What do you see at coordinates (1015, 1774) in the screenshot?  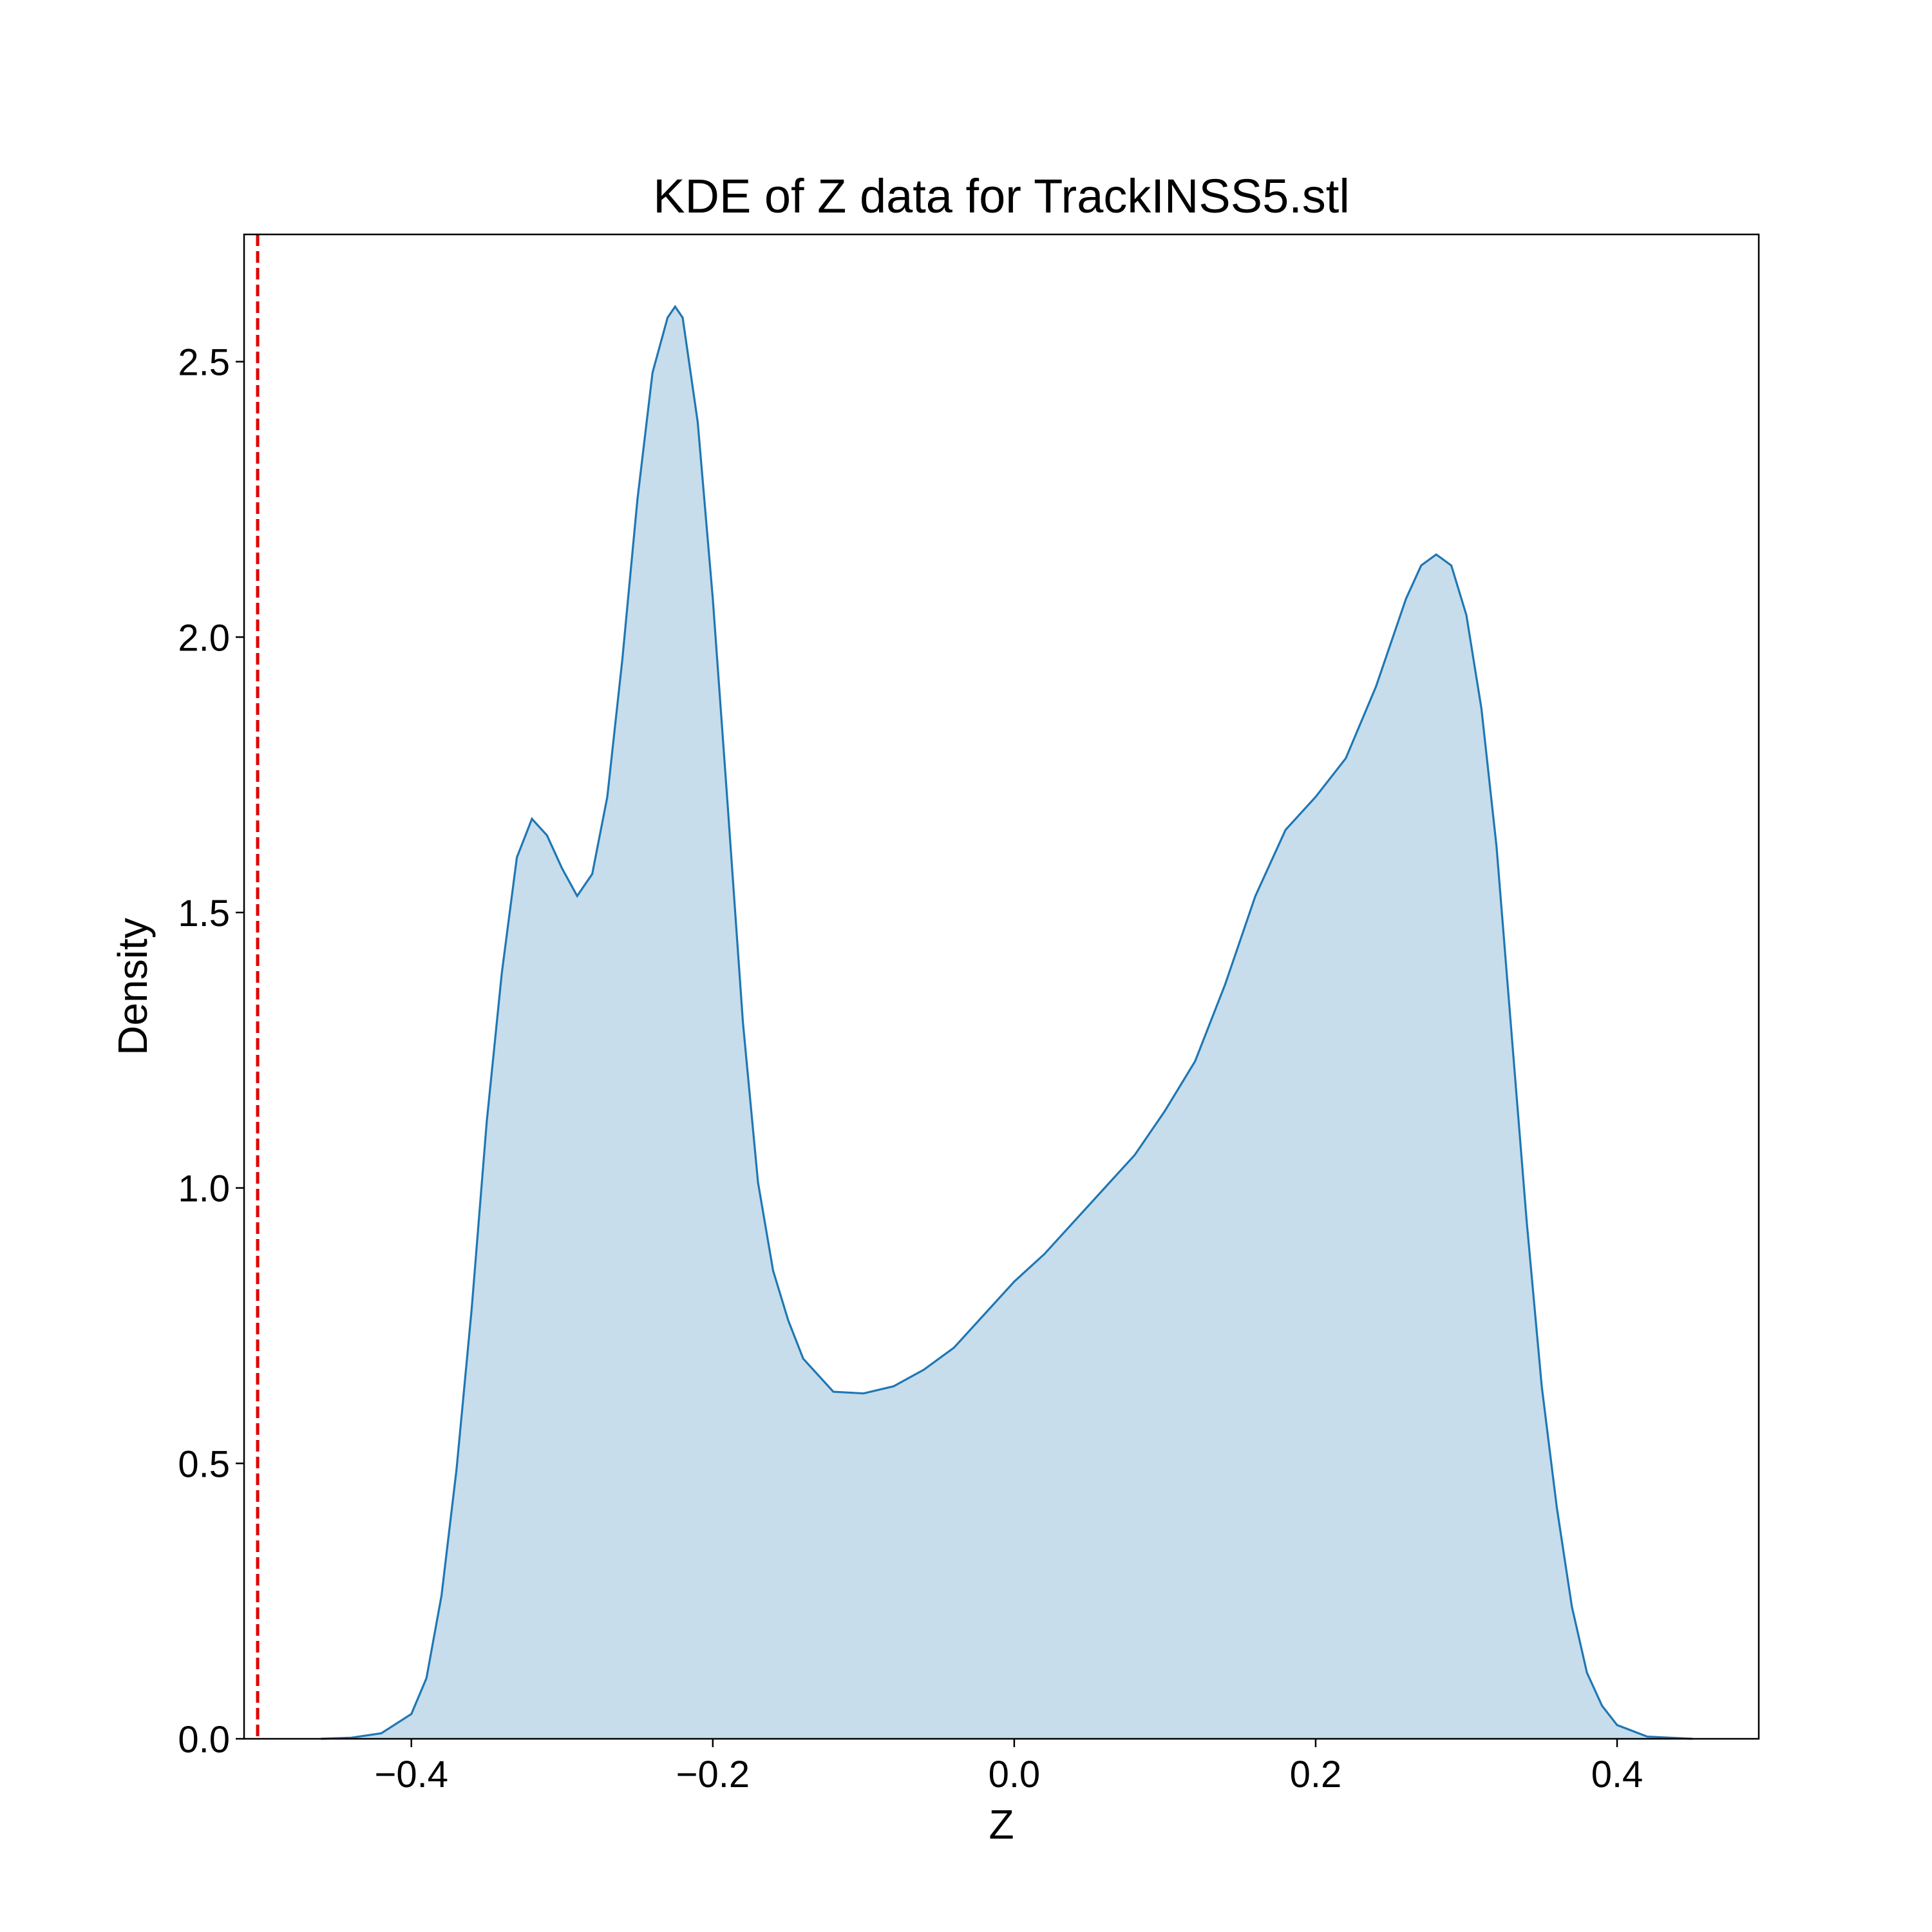 I see `x-tick-label: 0.0` at bounding box center [1015, 1774].